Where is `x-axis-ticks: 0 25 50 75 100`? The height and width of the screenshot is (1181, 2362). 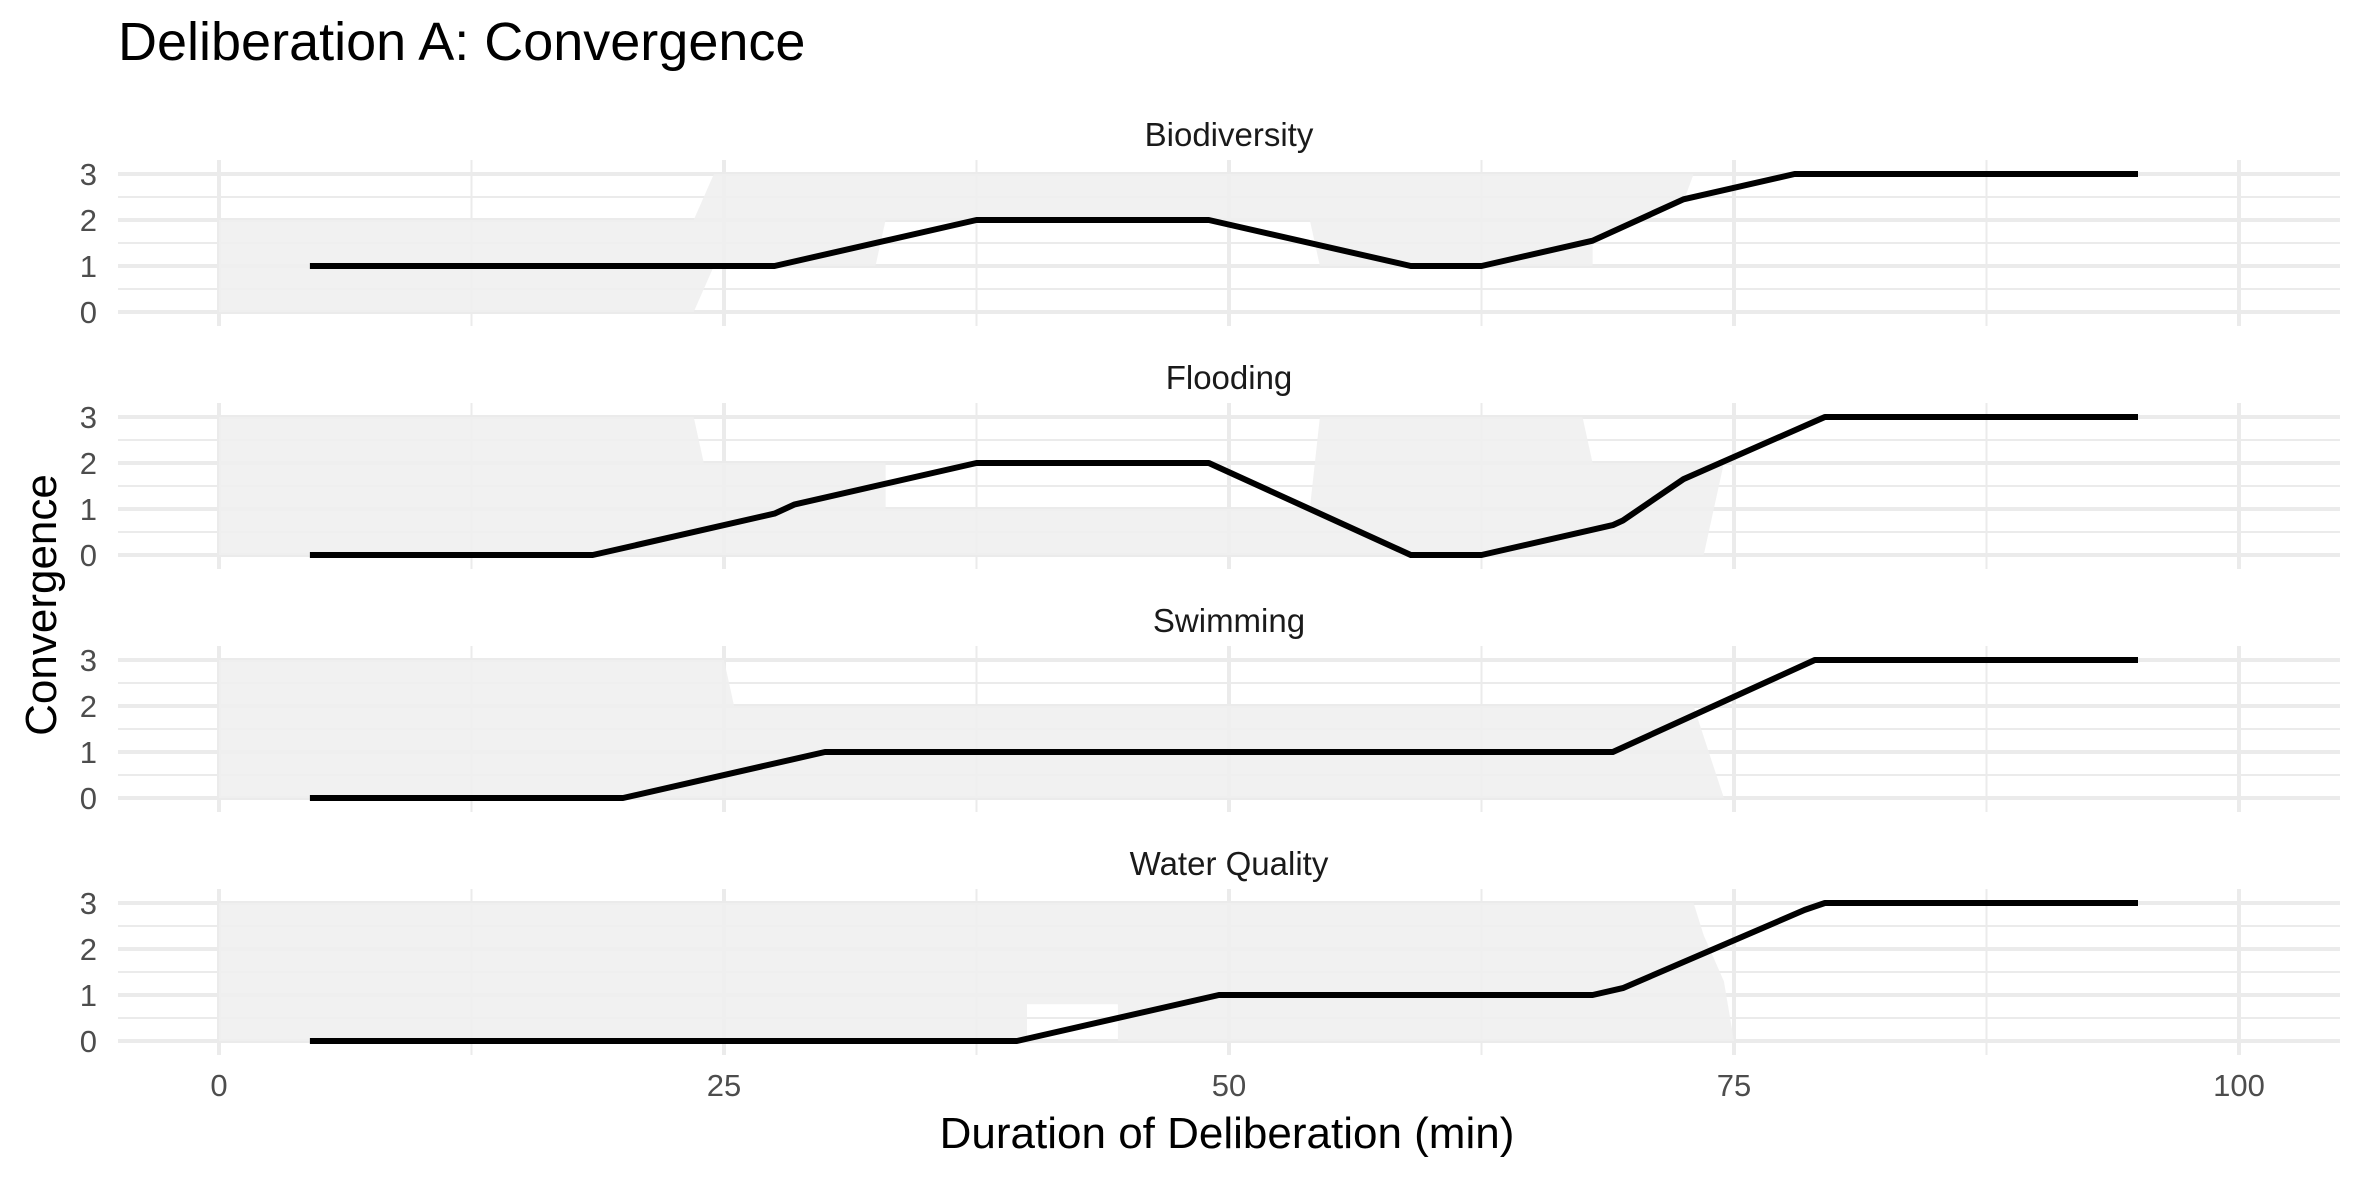 x-axis-ticks: 0 25 50 75 100 is located at coordinates (1237, 1085).